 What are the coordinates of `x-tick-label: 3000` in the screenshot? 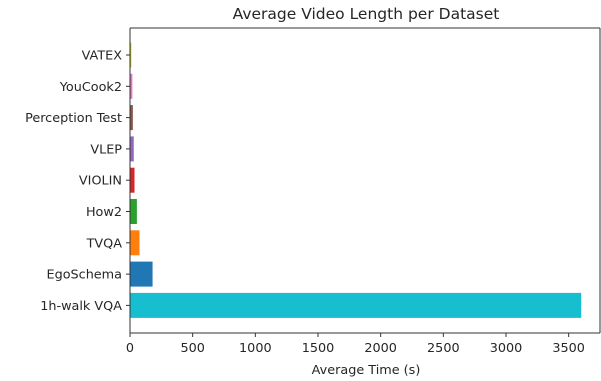 It's located at (506, 348).